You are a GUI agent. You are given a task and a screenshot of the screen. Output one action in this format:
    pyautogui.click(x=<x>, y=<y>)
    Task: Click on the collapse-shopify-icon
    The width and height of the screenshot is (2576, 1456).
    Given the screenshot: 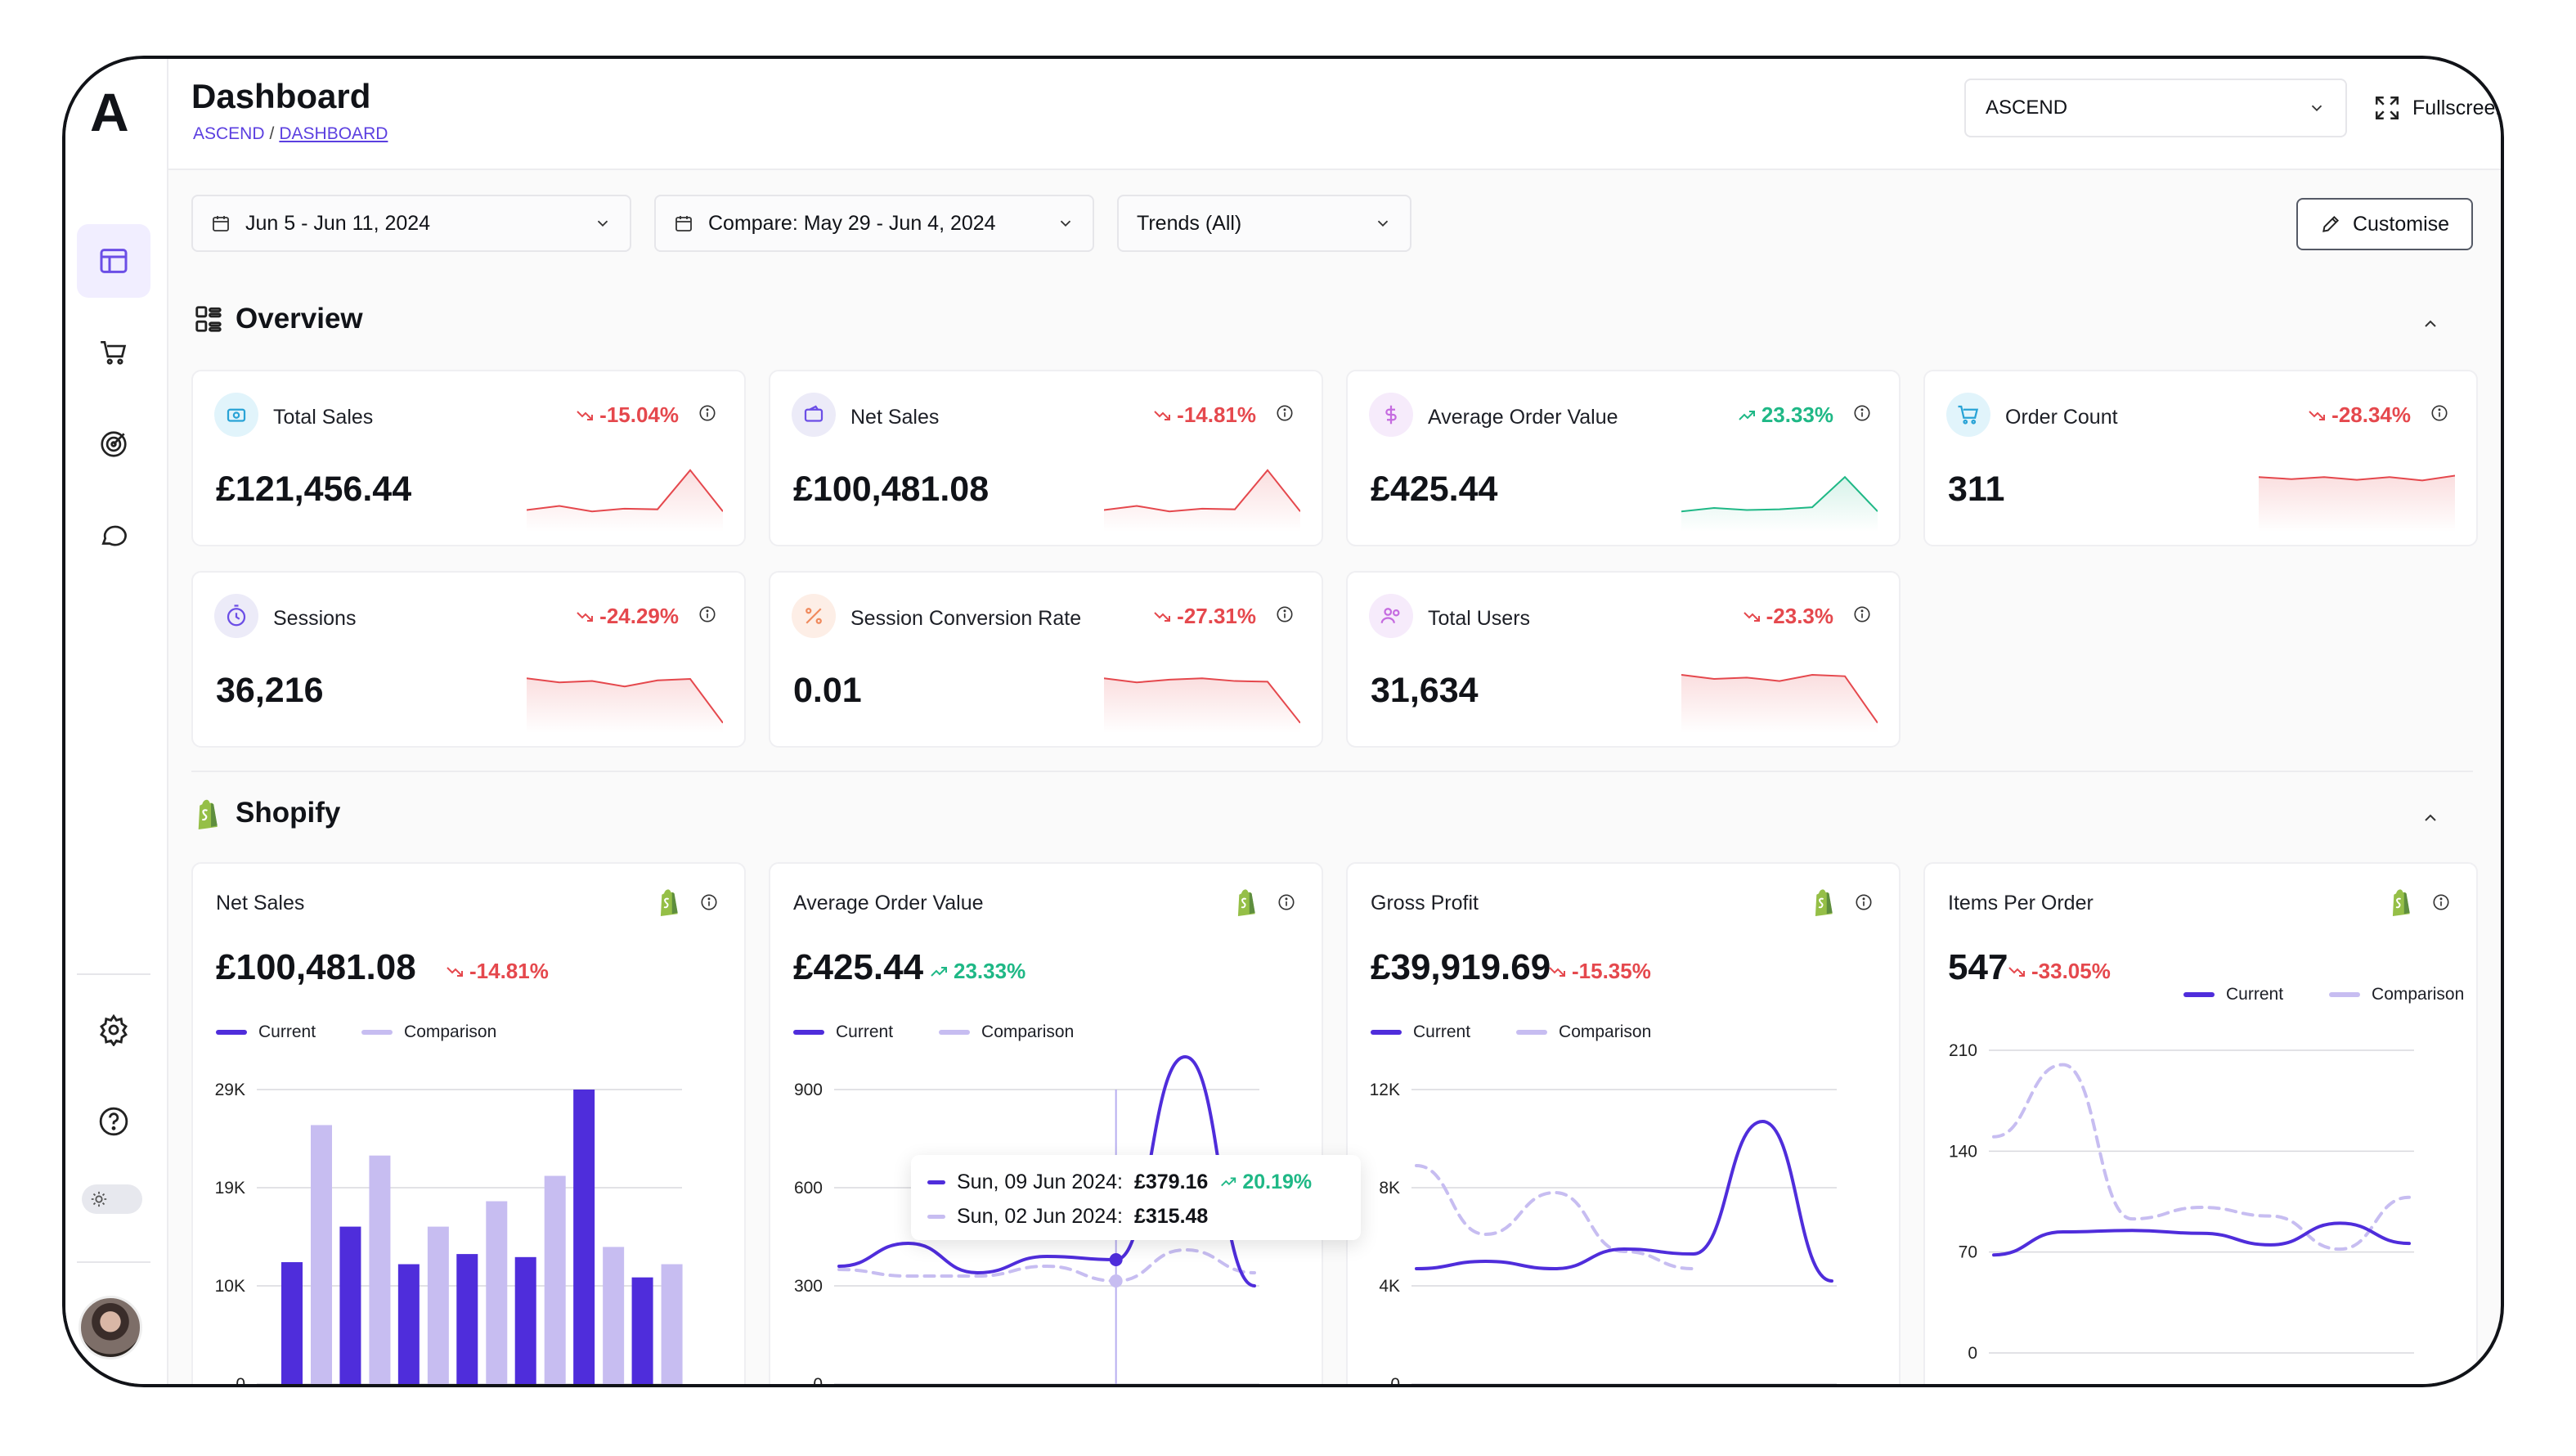 What is the action you would take?
    pyautogui.click(x=2430, y=818)
    